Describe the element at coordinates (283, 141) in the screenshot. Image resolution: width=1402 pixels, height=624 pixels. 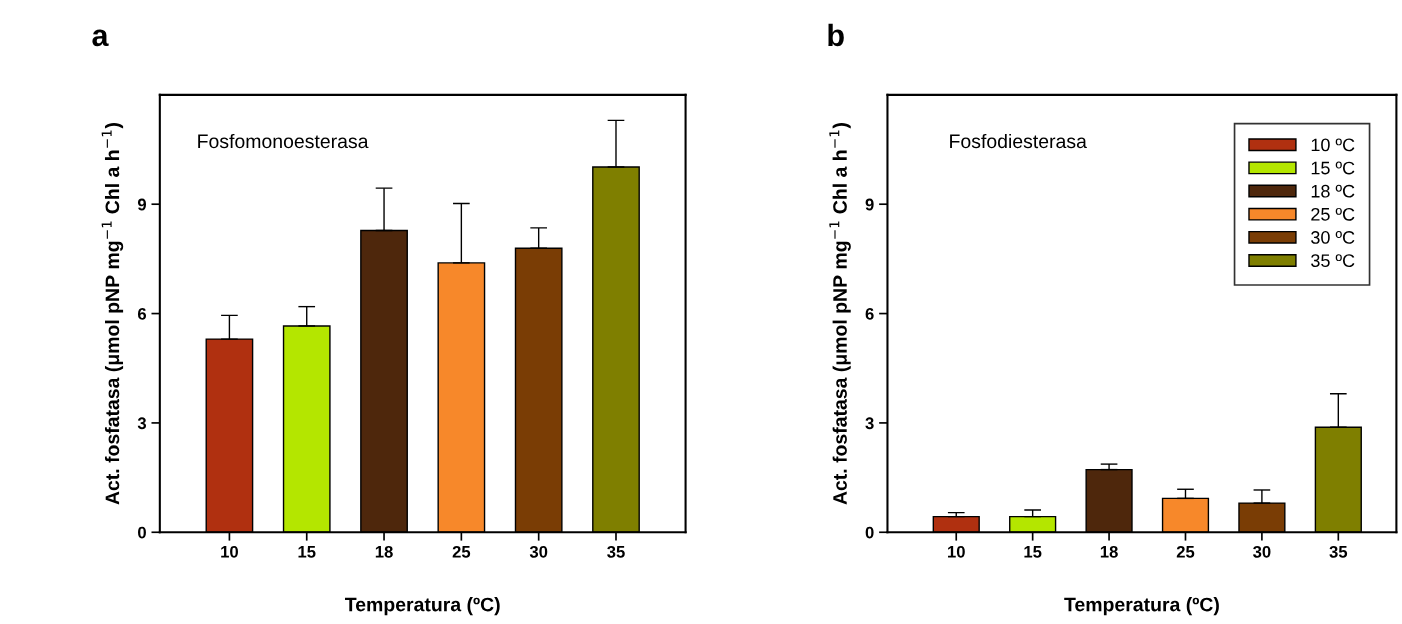
I see `annotation: Fosfomonoesterasa` at that location.